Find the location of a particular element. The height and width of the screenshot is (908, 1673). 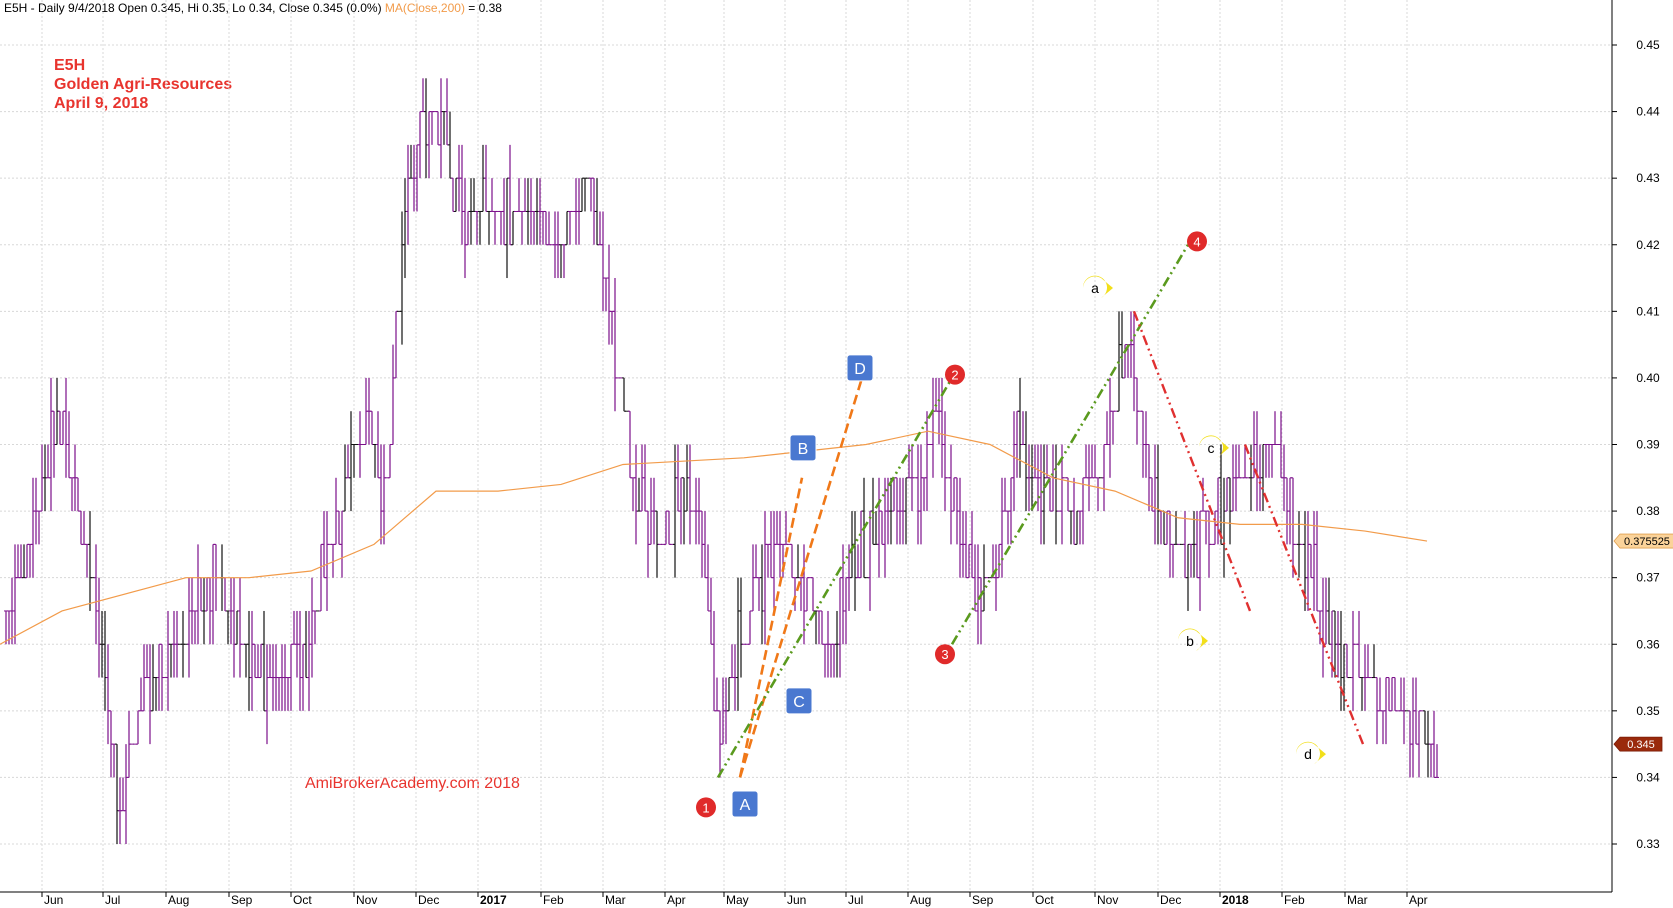

marker-callout-c is located at coordinates (1213, 446).